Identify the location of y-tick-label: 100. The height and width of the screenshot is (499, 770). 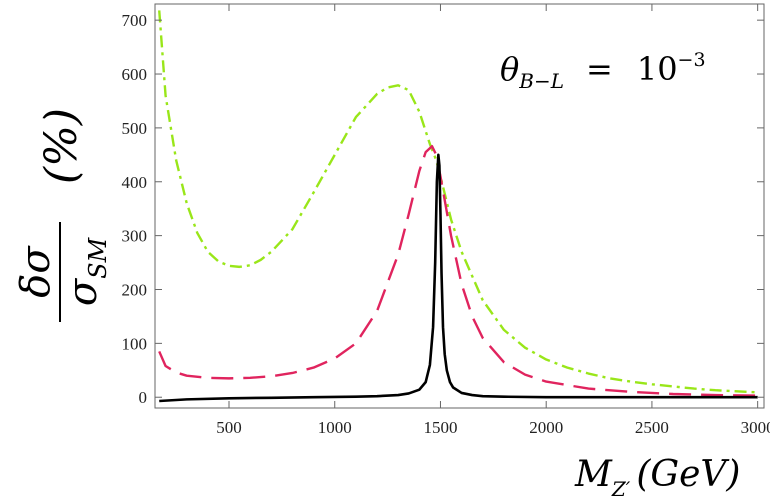
(135, 343).